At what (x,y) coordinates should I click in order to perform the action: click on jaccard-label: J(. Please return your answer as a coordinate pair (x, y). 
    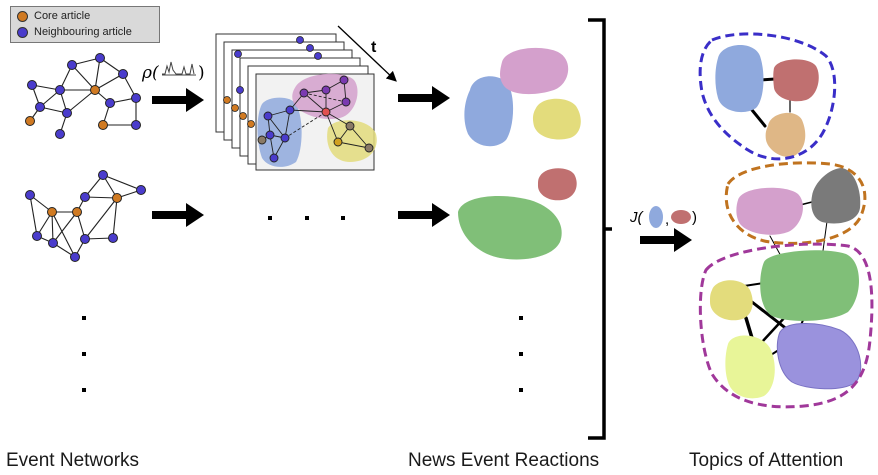
    Looking at the image, I should click on (637, 217).